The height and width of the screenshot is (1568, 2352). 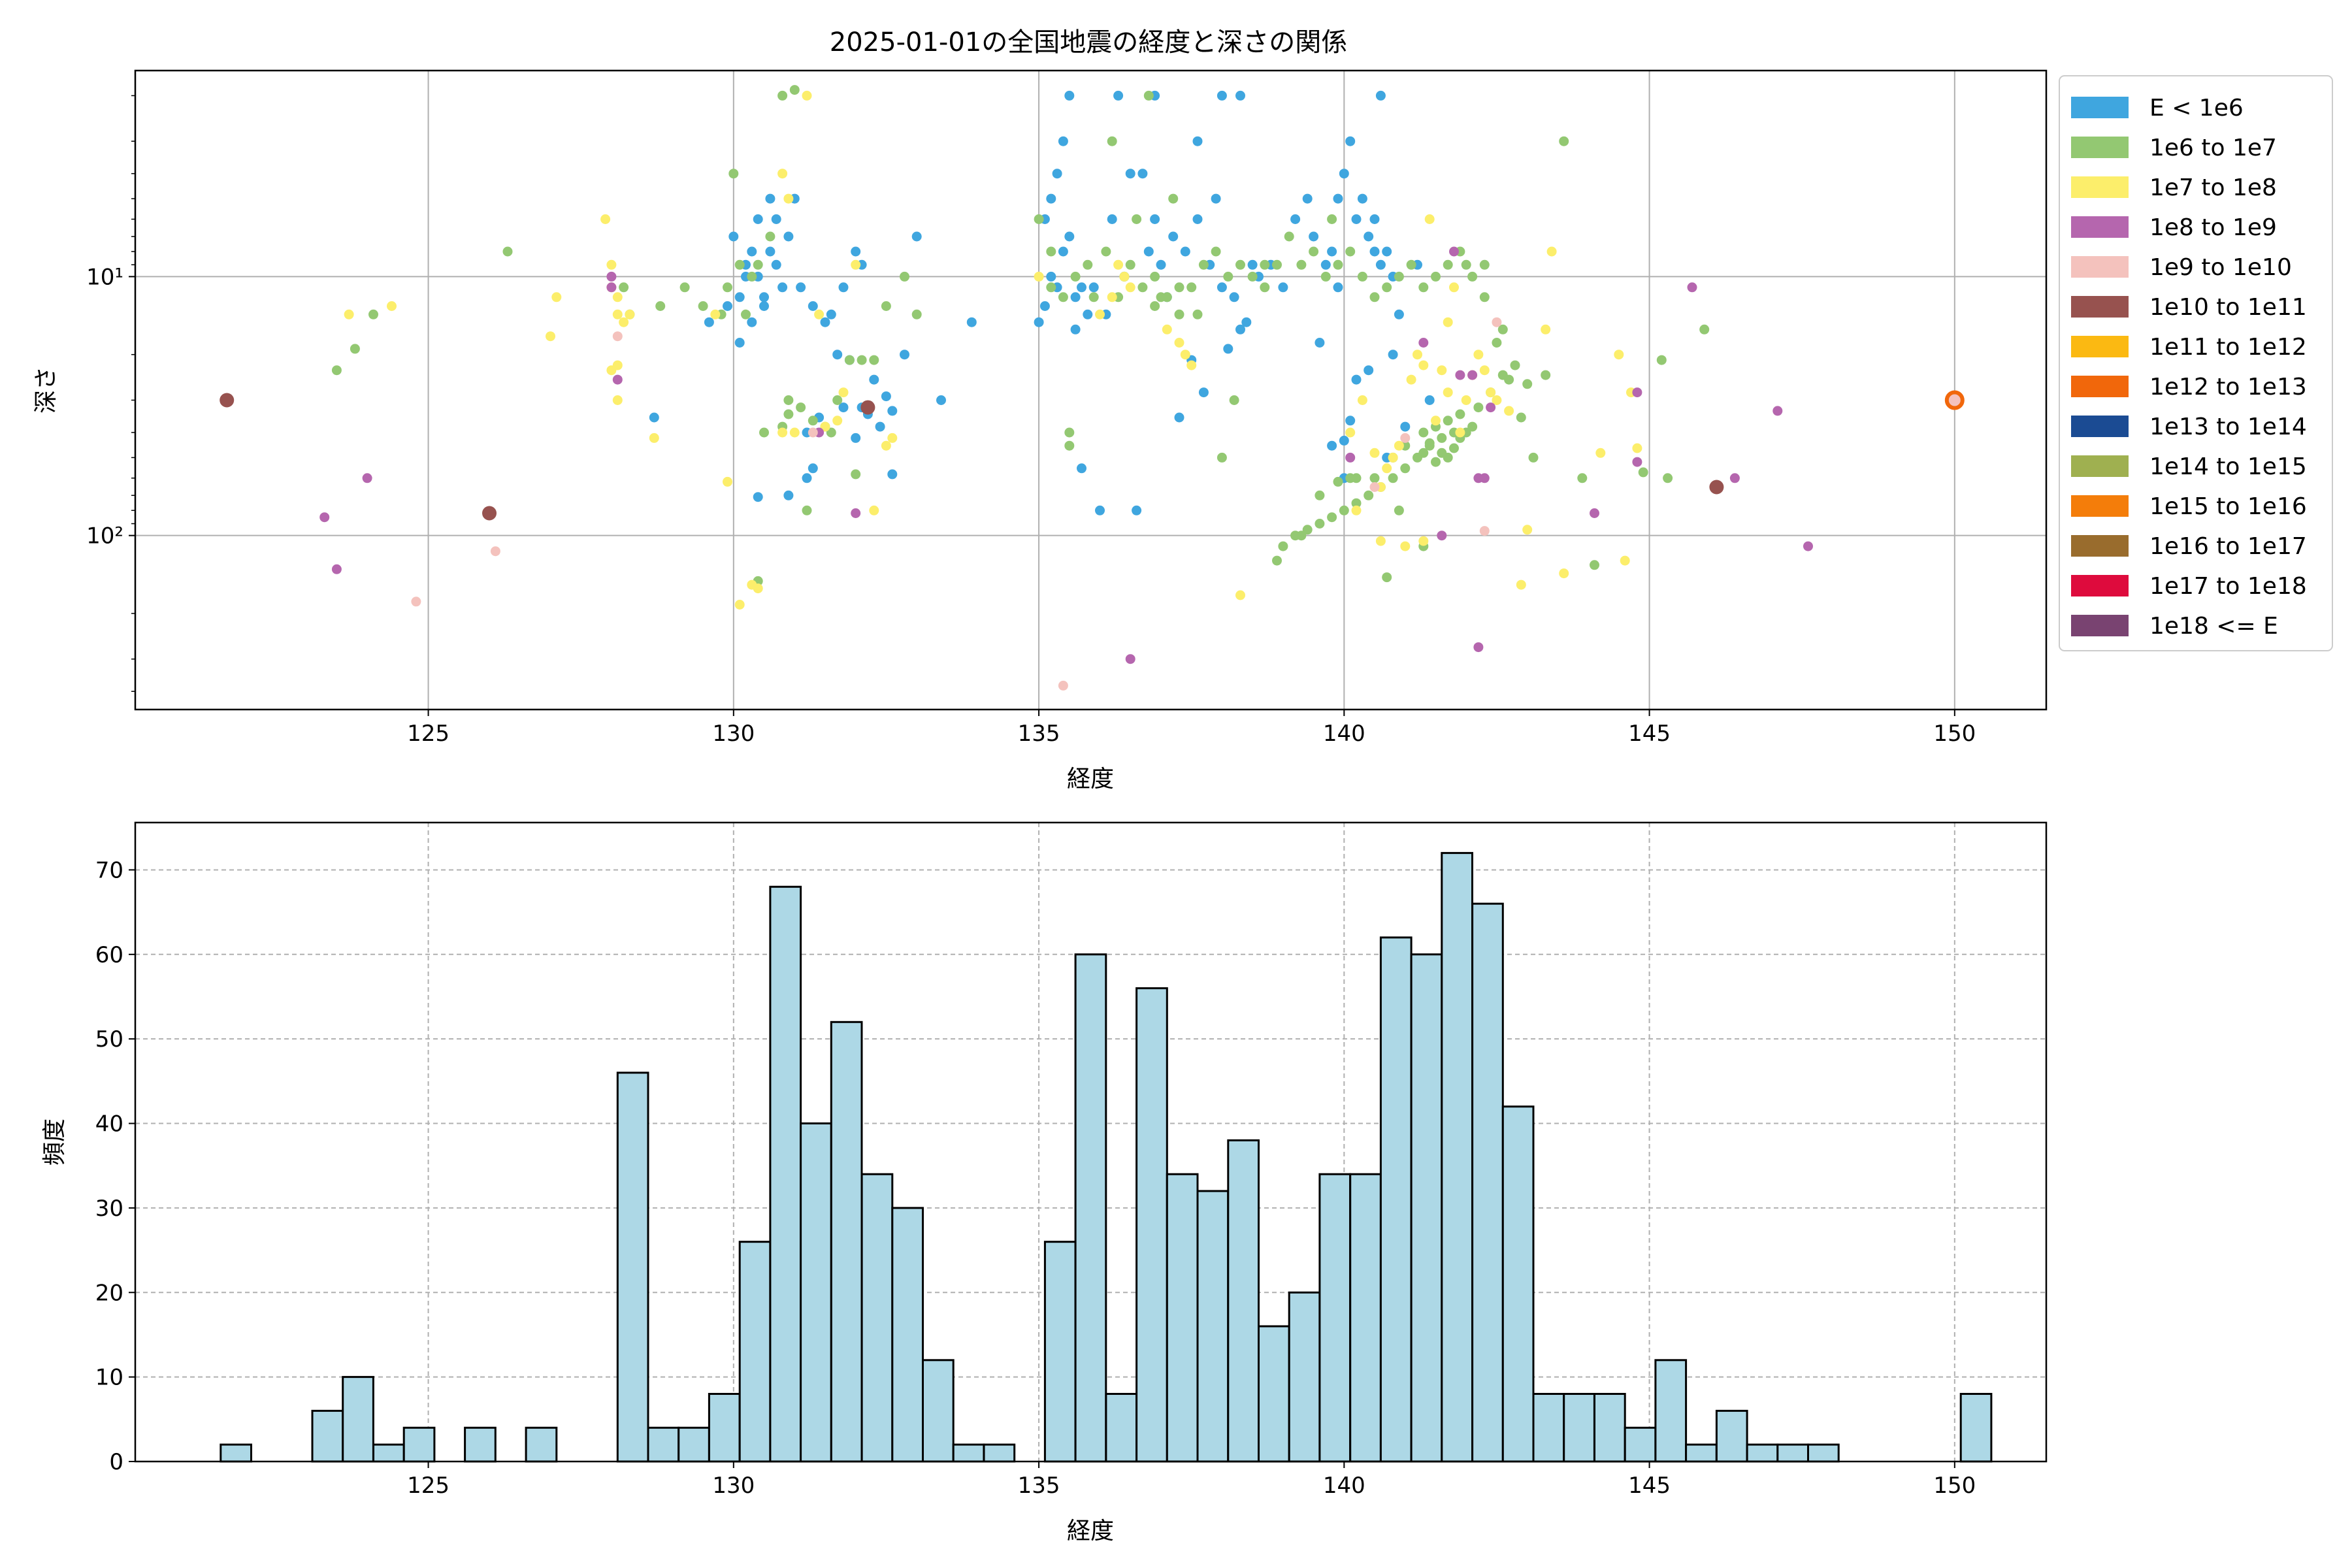 What do you see at coordinates (109, 955) in the screenshot?
I see `histogram-y-tick-label: 60` at bounding box center [109, 955].